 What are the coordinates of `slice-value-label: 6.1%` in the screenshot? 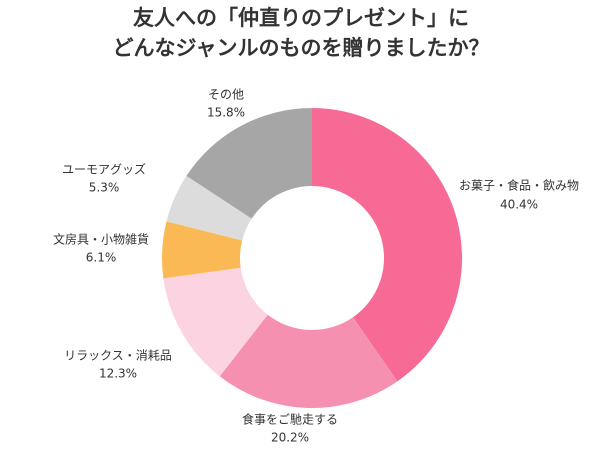 It's located at (101, 258).